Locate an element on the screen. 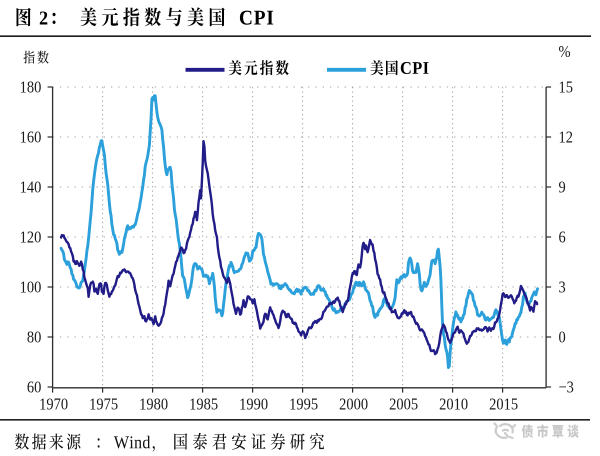 This screenshot has width=600, height=456. svg-text: 140 is located at coordinates (31, 187).